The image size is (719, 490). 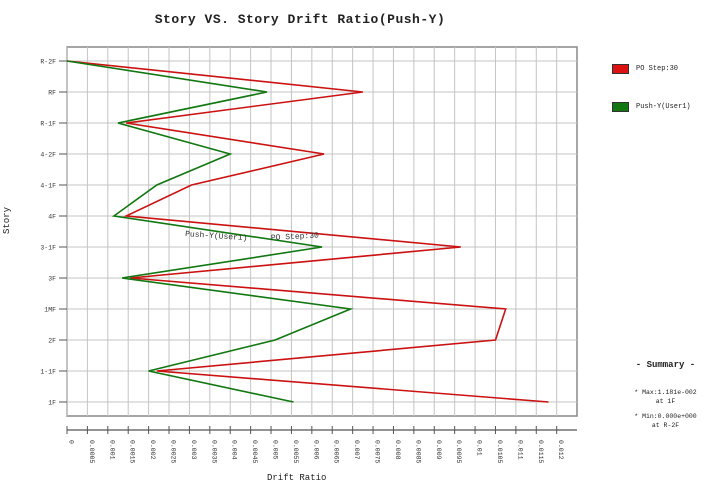 What do you see at coordinates (417, 452) in the screenshot?
I see `x-tick-label: 0.0085` at bounding box center [417, 452].